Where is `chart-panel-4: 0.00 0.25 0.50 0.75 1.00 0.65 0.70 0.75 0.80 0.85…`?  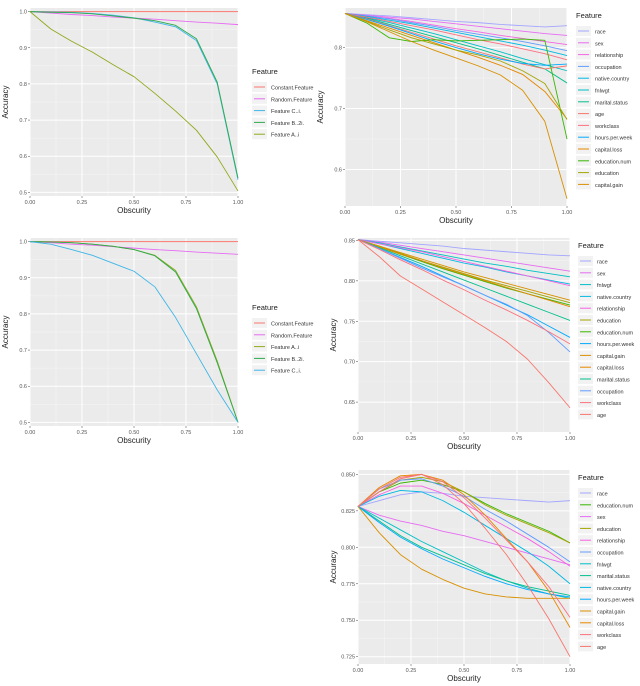
chart-panel-4: 0.00 0.25 0.50 0.75 1.00 0.65 0.70 0.75 0.80 0.85… is located at coordinates (482, 344).